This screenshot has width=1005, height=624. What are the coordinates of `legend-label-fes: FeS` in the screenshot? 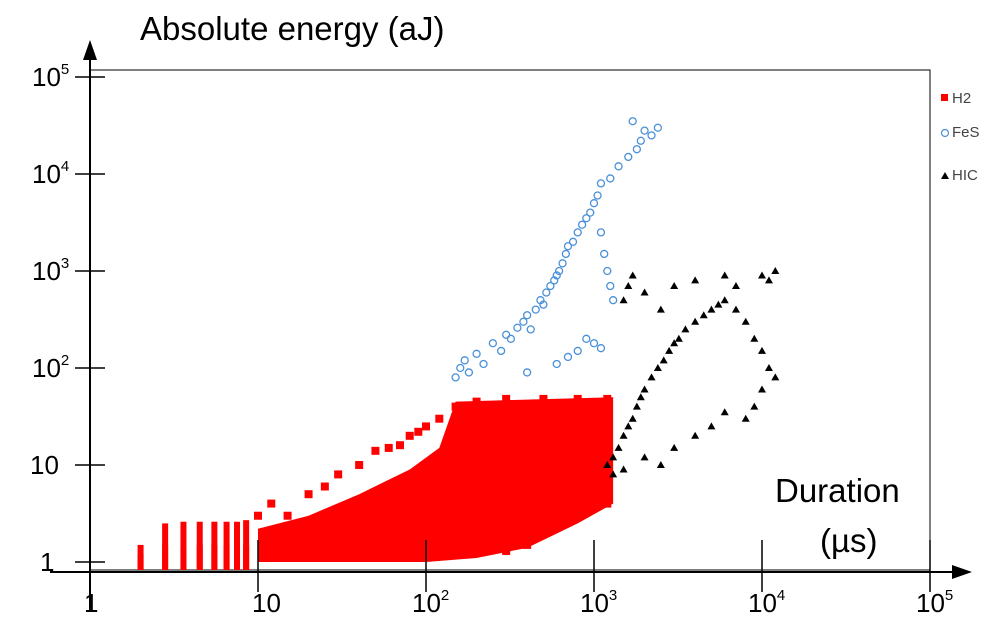 It's located at (966, 132).